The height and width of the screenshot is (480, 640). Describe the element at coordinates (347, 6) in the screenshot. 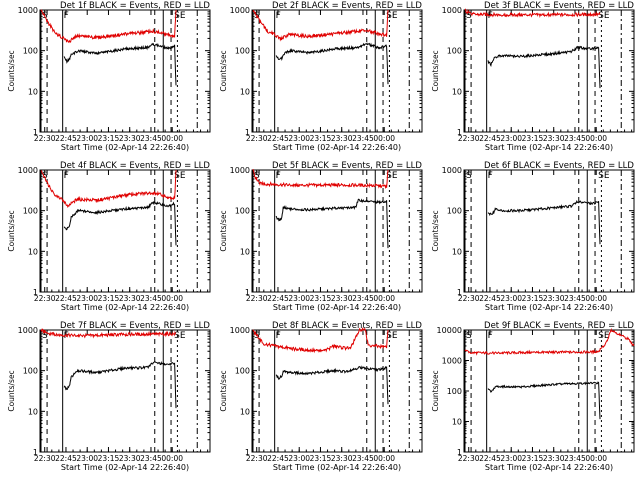

I see `panel-title: Det 2f BLACK = Events, RED = LLD` at that location.